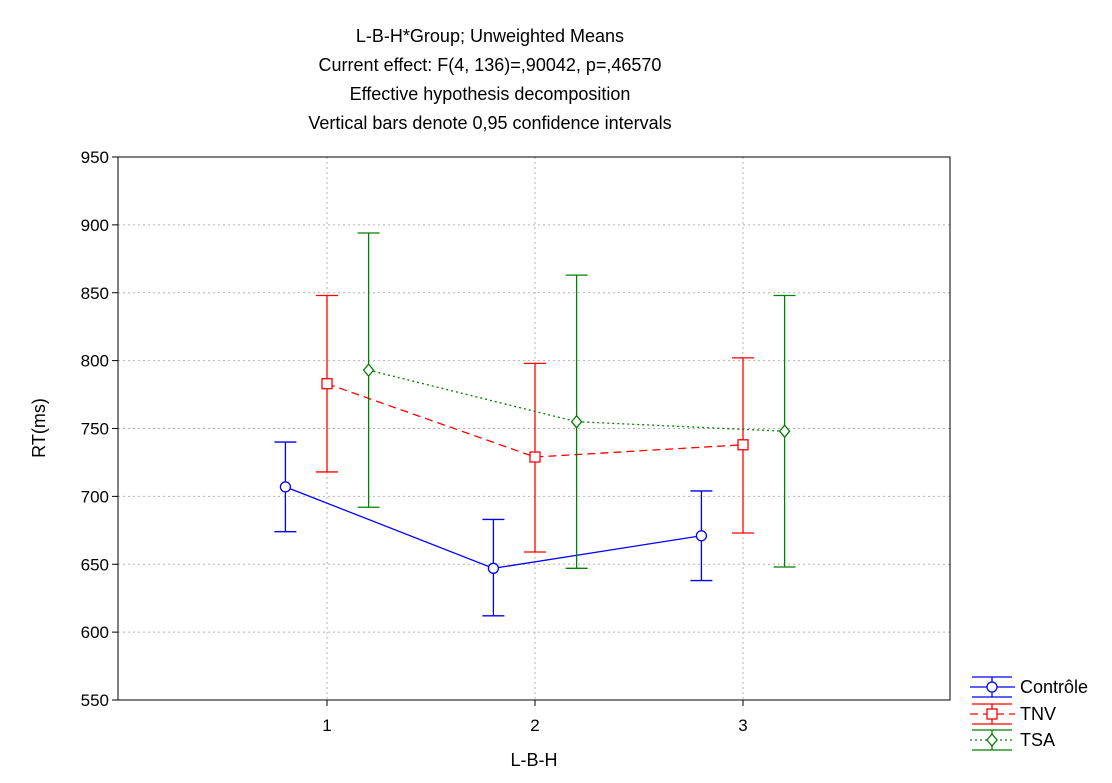  Describe the element at coordinates (1013, 714) in the screenshot. I see `legend-item-1: TNV` at that location.